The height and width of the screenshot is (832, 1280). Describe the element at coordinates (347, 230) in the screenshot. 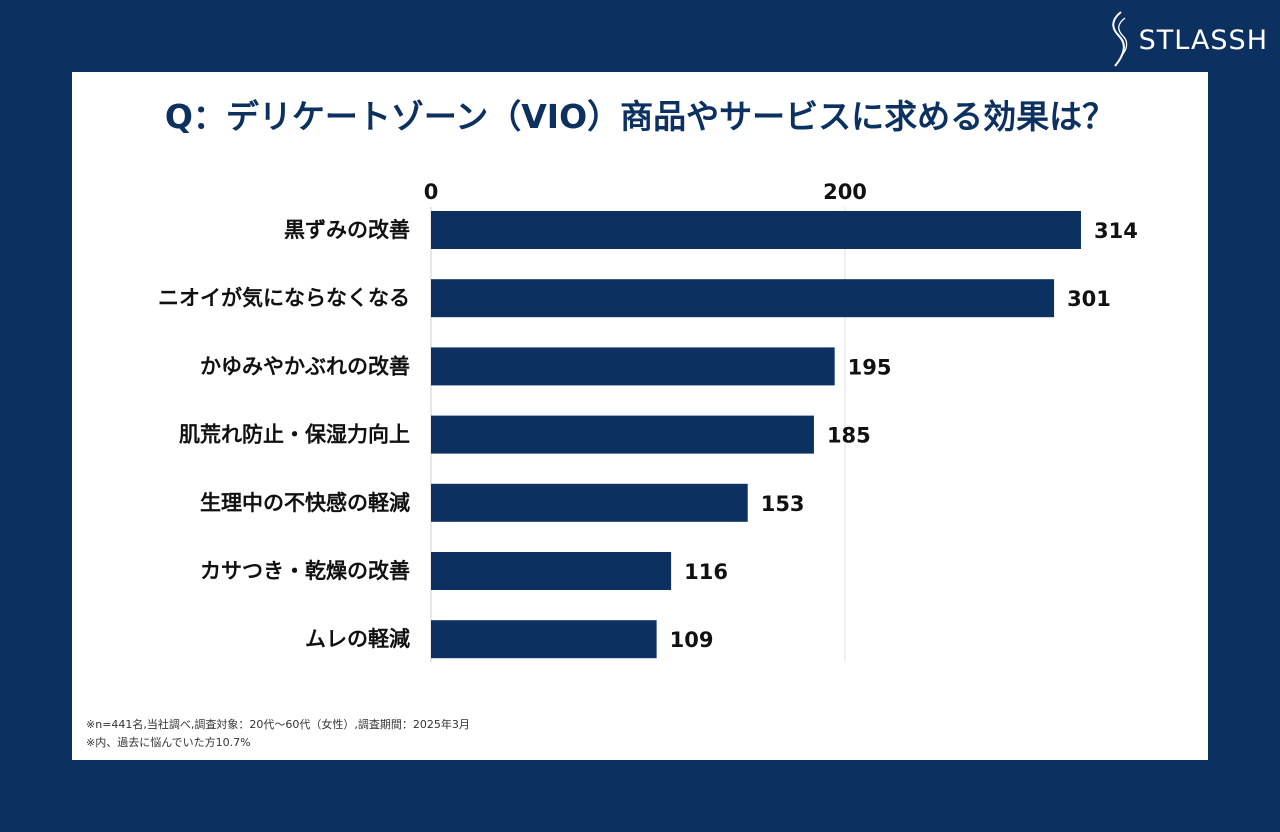

I see `category-label: 黒ずみの改善` at that location.